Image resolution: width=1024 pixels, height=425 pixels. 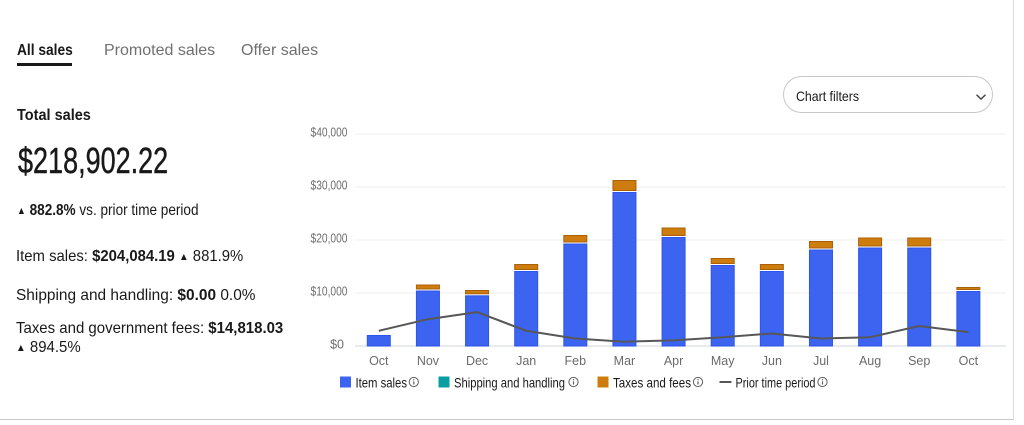 What do you see at coordinates (673, 361) in the screenshot?
I see `svg-text: Apr` at bounding box center [673, 361].